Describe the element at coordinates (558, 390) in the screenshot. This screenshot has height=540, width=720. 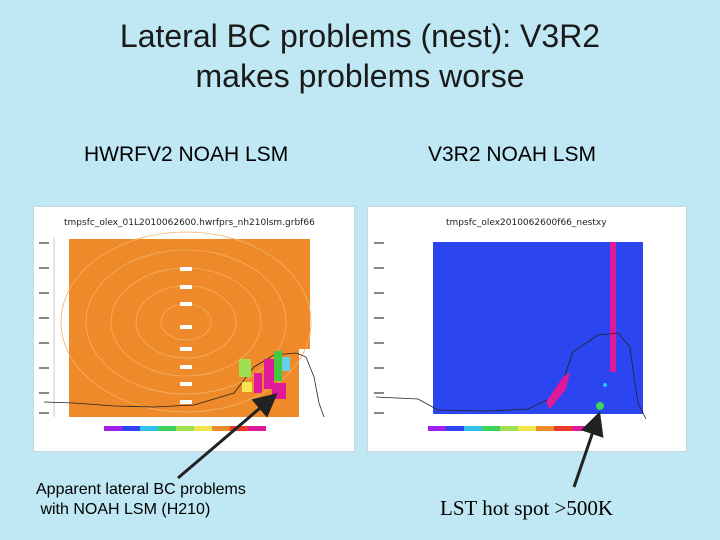
I see `hot-spot-streak` at that location.